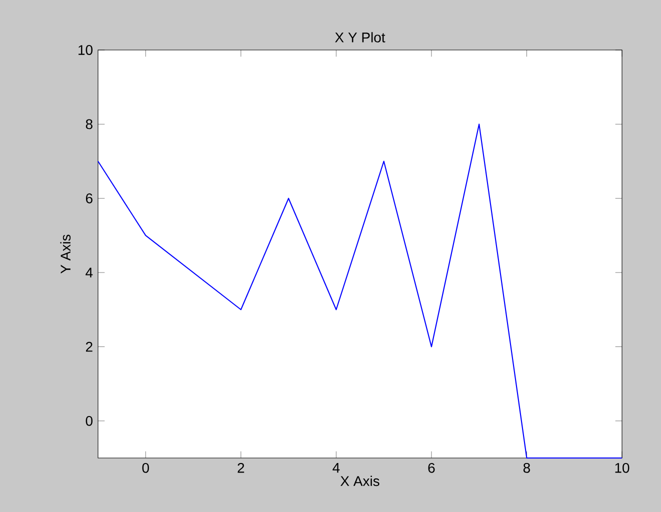  I want to click on x-tick-label: 2, so click(241, 467).